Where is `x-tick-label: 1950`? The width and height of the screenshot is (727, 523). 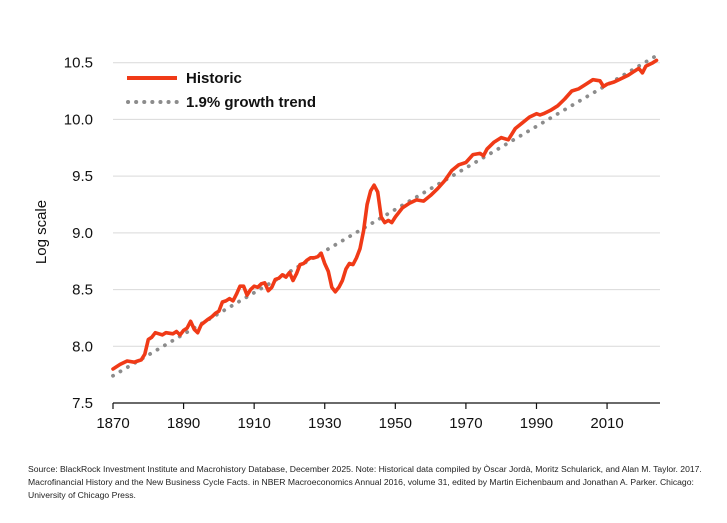 x-tick-label: 1950 is located at coordinates (395, 423).